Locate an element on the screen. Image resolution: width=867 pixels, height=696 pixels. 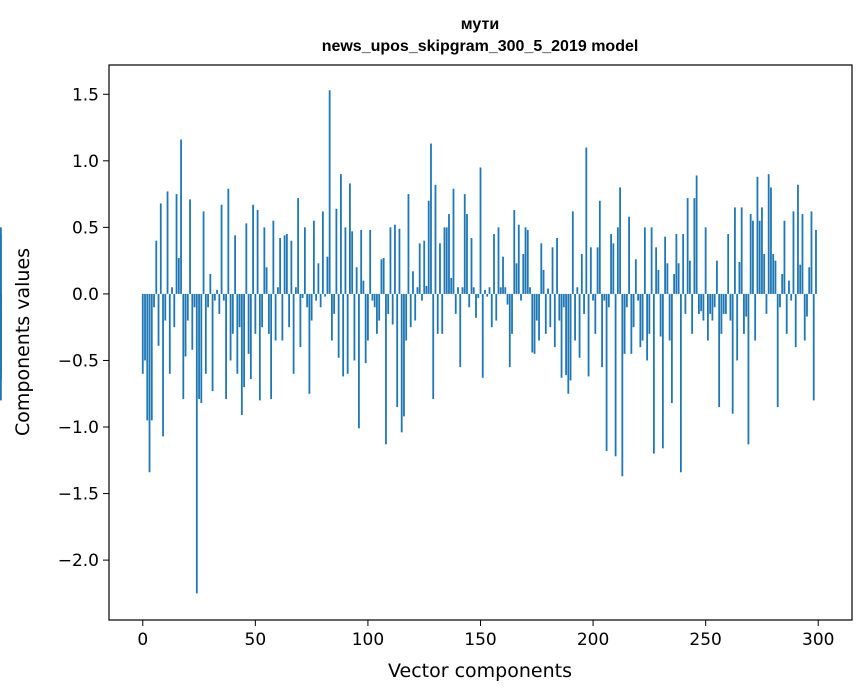
chart-title: мути is located at coordinates (480, 24).